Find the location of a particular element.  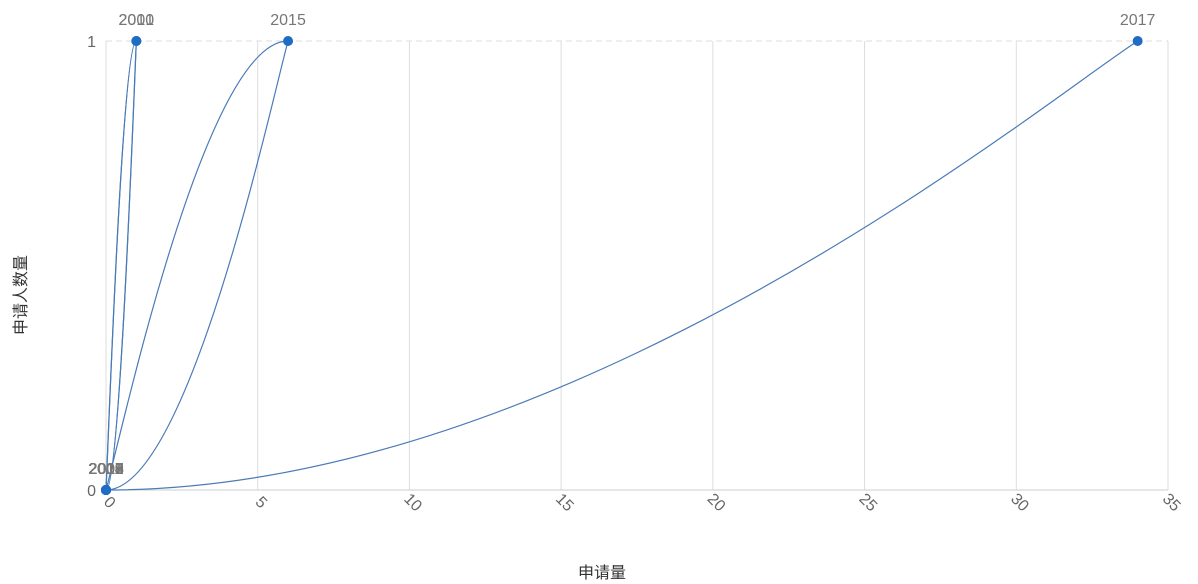

point-label: 2010 is located at coordinates (137, 20).